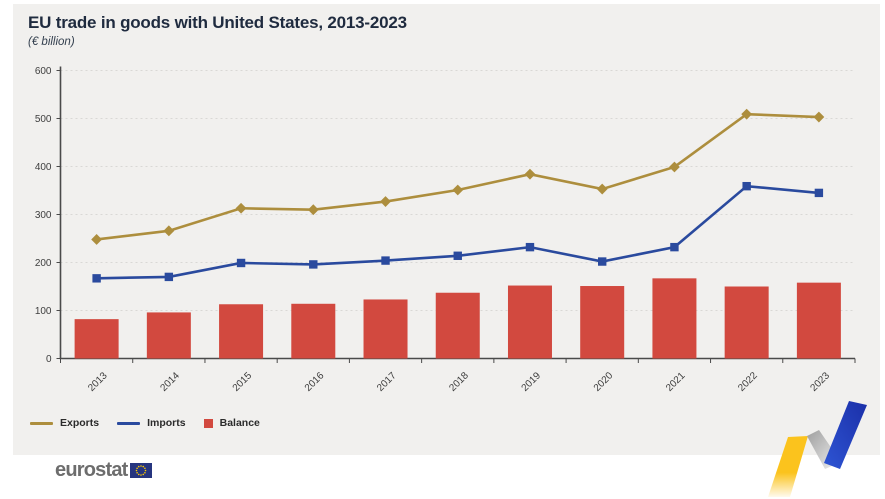  Describe the element at coordinates (43, 215) in the screenshot. I see `svg-text: 300` at that location.